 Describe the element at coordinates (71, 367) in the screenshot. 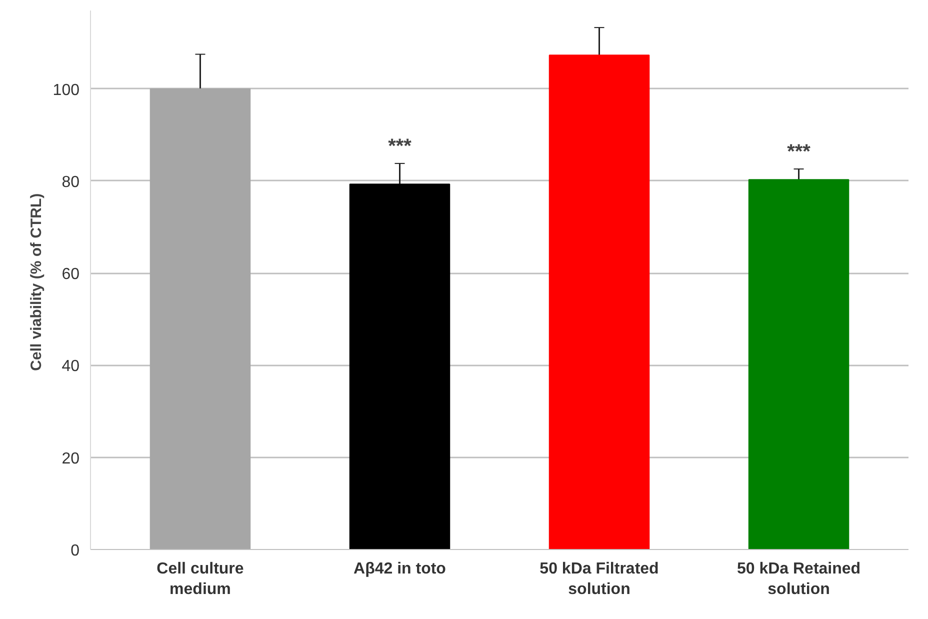

I see `y-tick-label: 40` at that location.